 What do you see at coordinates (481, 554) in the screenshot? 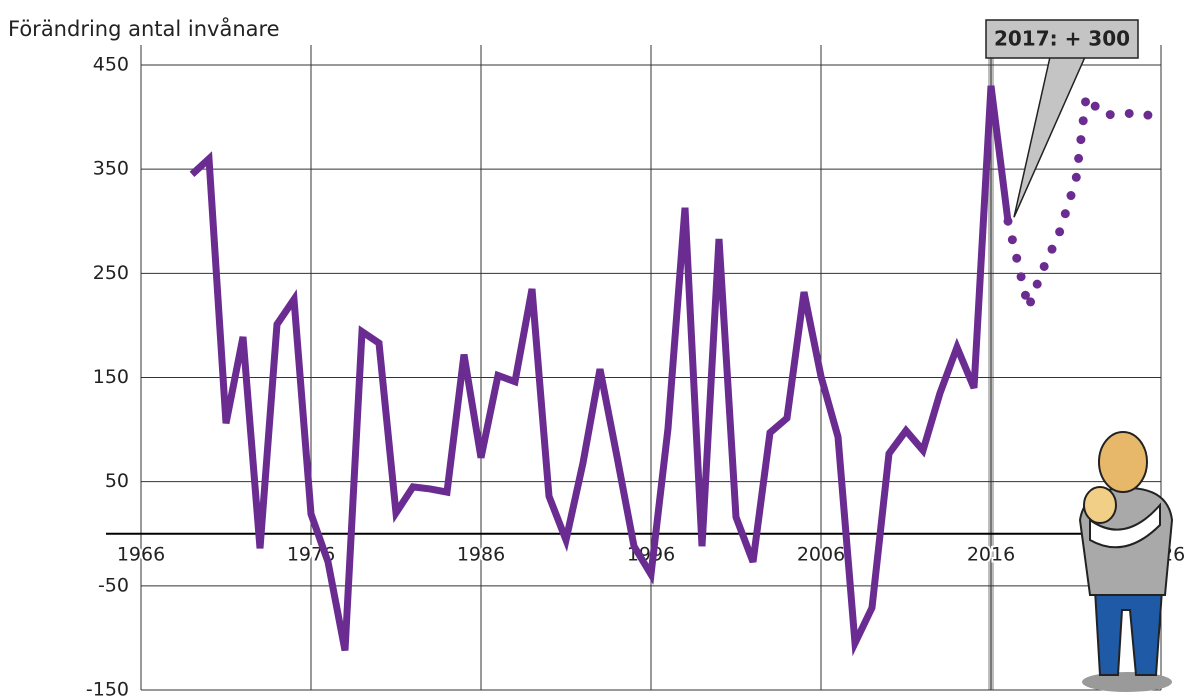
I see `x-tick-label: 1986` at bounding box center [481, 554].